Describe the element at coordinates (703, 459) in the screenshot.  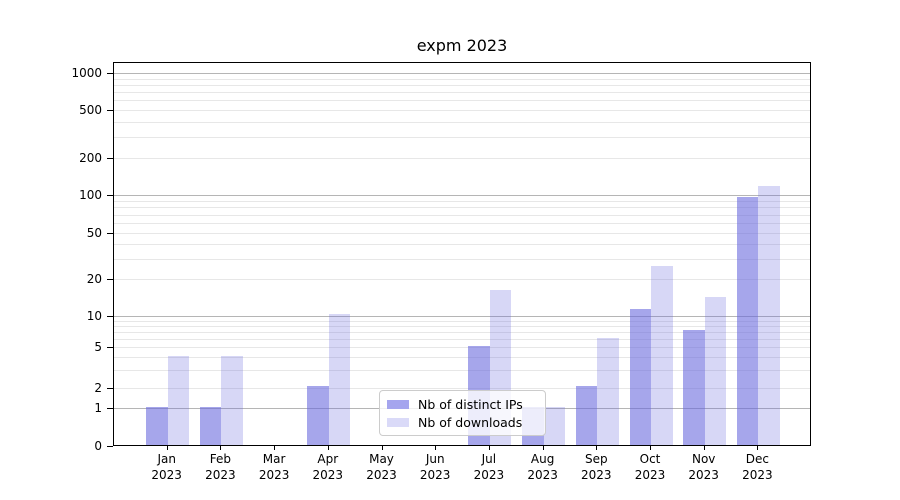
I see `x-tick-label-line: Nov` at that location.